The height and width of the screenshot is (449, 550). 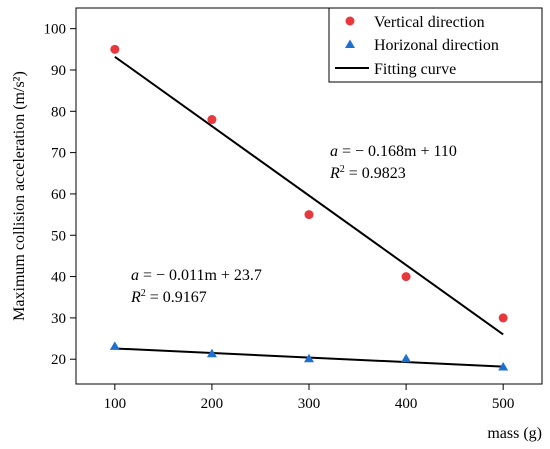 What do you see at coordinates (350, 43) in the screenshot?
I see `legend-marker-horizontal` at bounding box center [350, 43].